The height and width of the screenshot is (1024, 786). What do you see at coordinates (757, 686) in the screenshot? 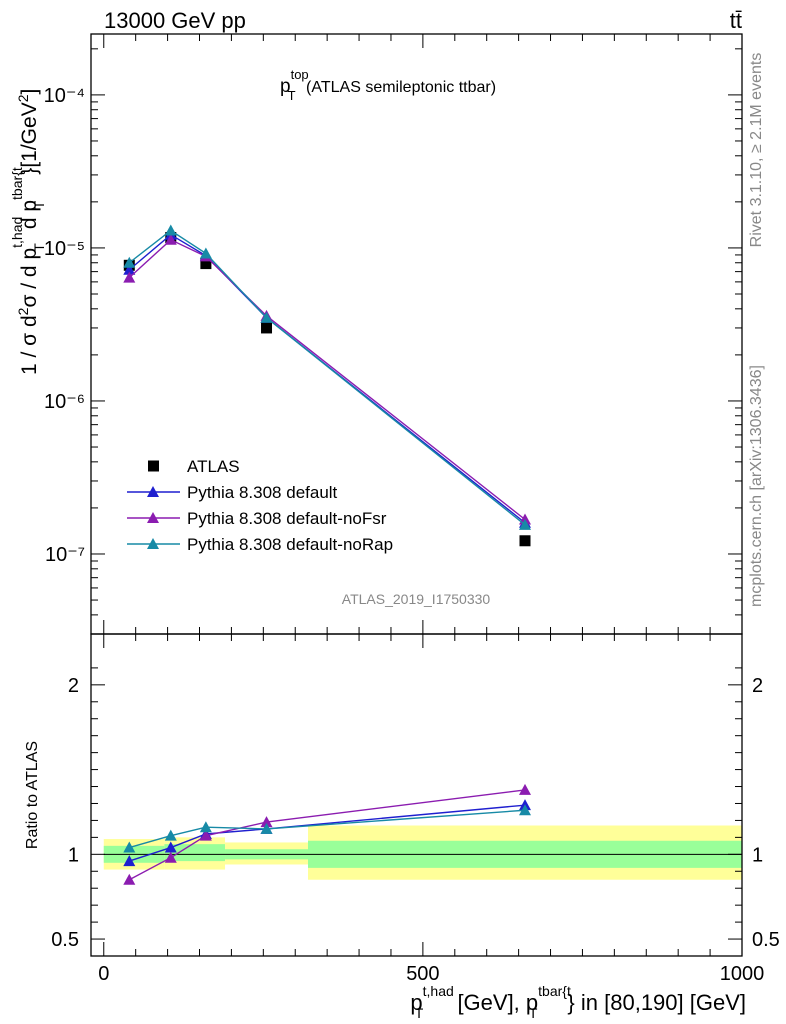
I see `ratio-y-tick-label-right: 2` at bounding box center [757, 686].